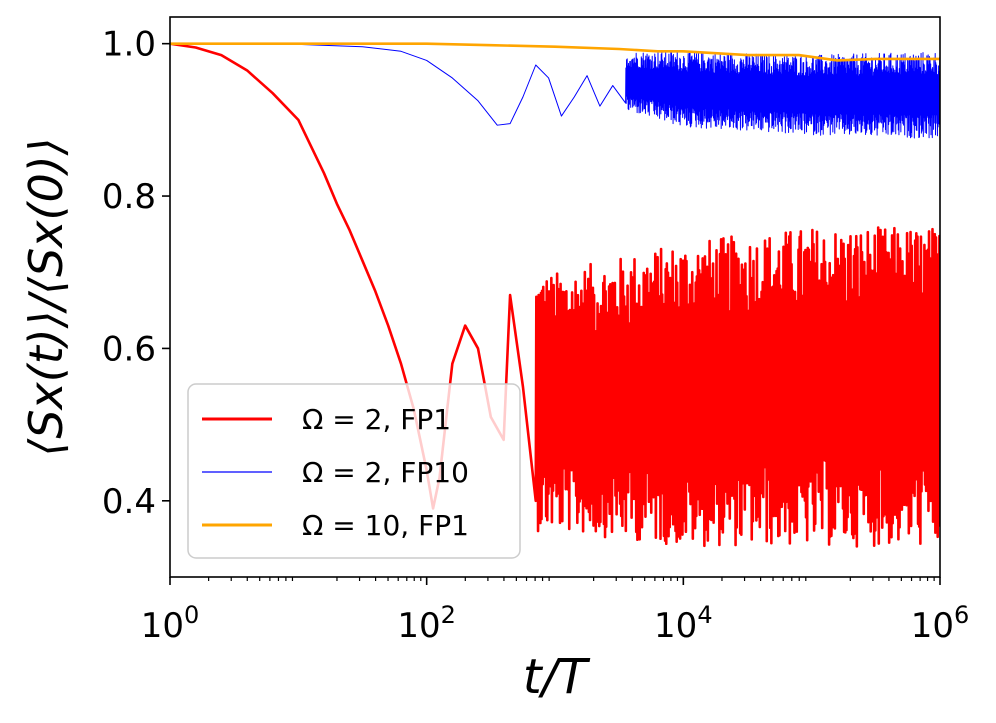  Describe the element at coordinates (683, 623) in the screenshot. I see `x-tick-label: 10⁴` at that location.